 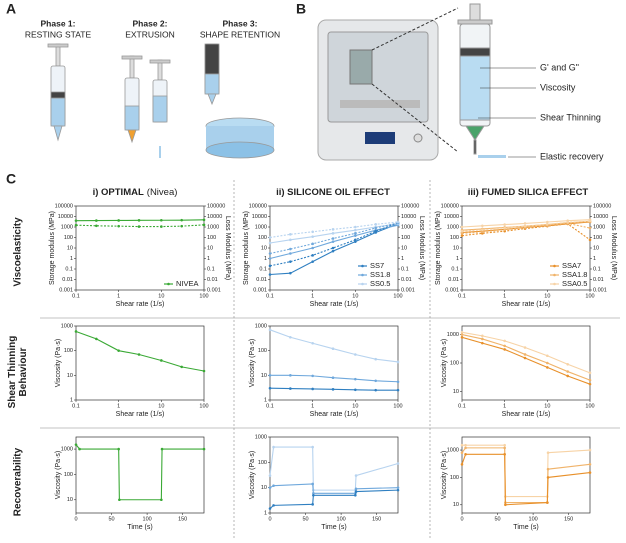 I want to click on series-line, so click(x=526, y=360).